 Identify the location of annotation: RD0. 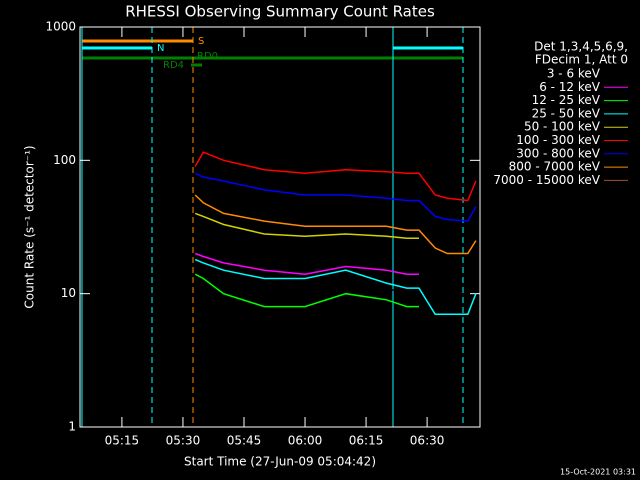
(207, 56).